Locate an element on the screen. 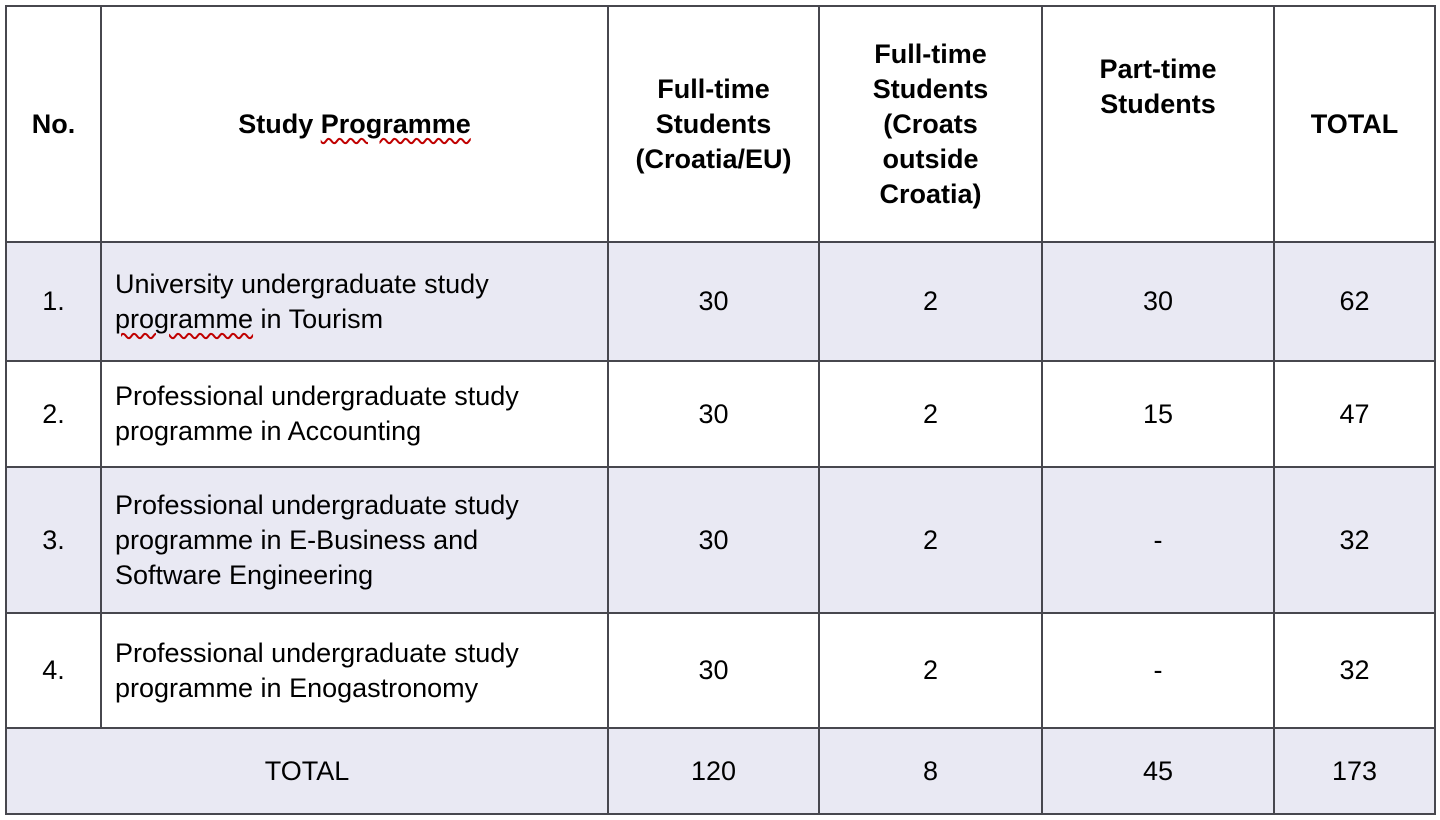 The image size is (1440, 820). cell-r3-parttime: - is located at coordinates (1158, 540).